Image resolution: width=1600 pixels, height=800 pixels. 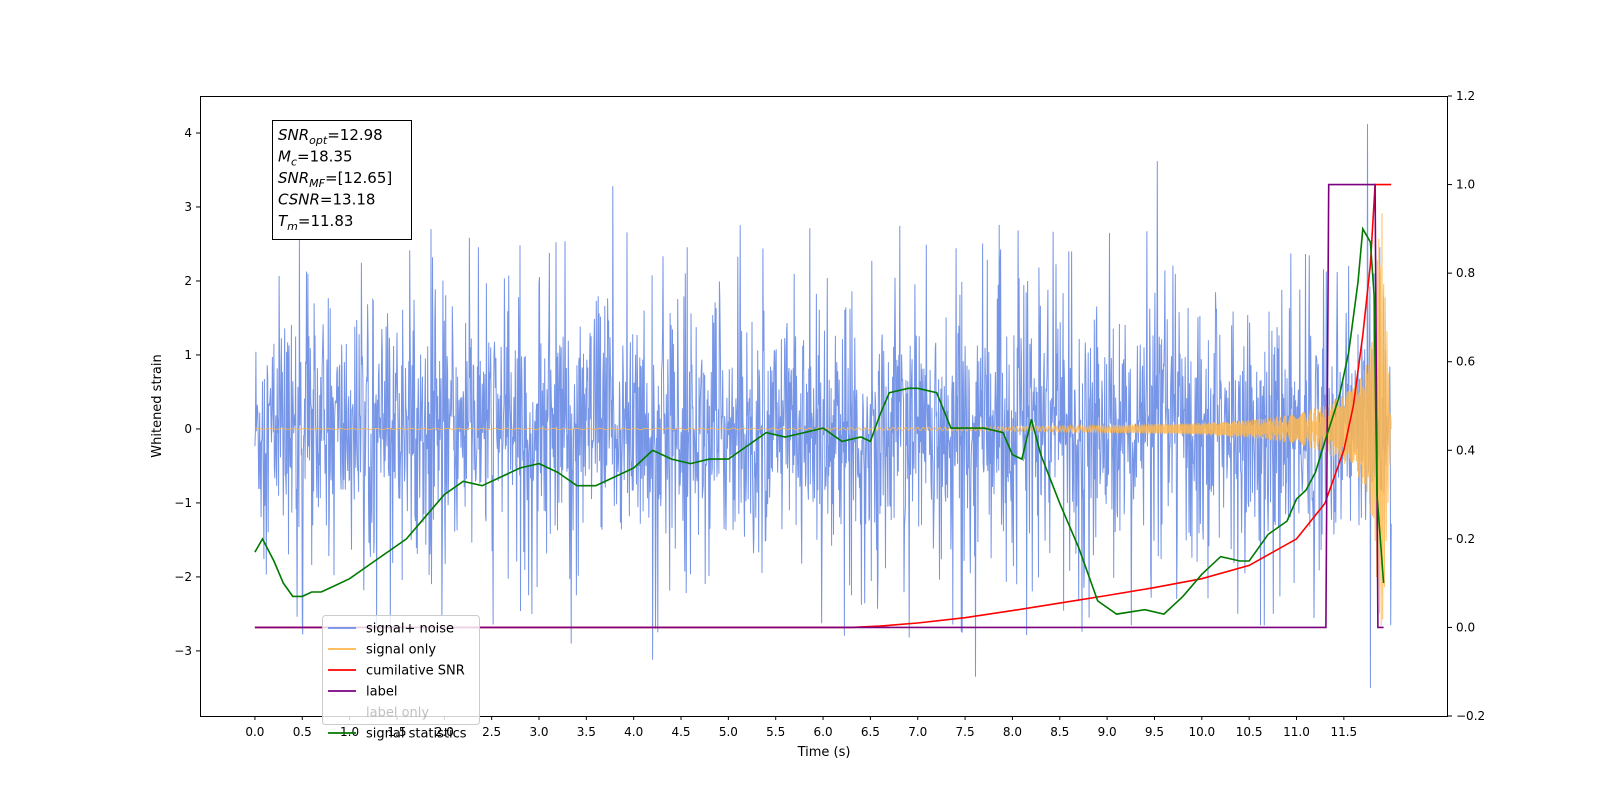 I want to click on stats-value: =12.98, so click(x=355, y=135).